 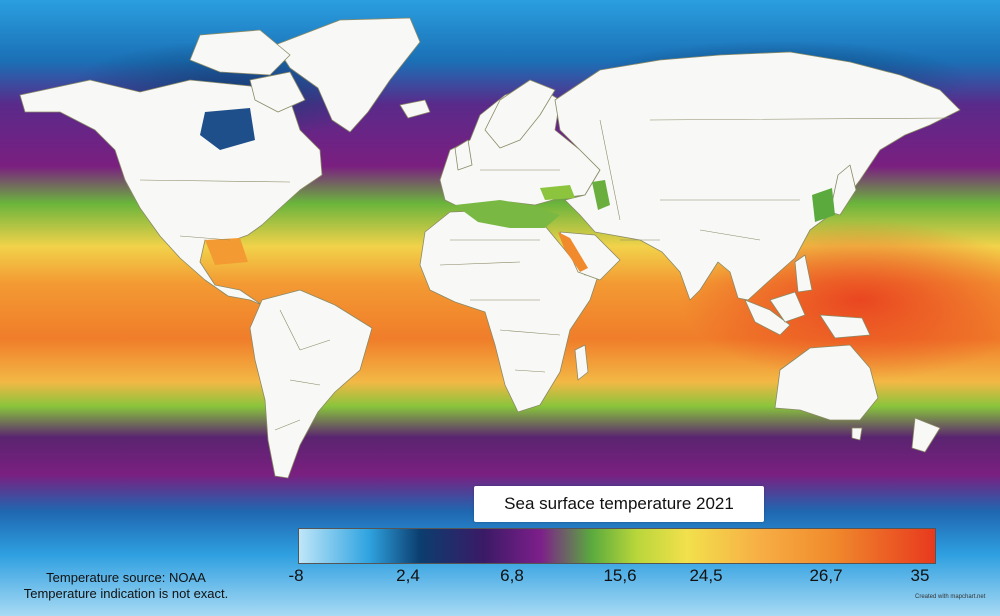 What do you see at coordinates (857, 434) in the screenshot?
I see `tasmania-landmass` at bounding box center [857, 434].